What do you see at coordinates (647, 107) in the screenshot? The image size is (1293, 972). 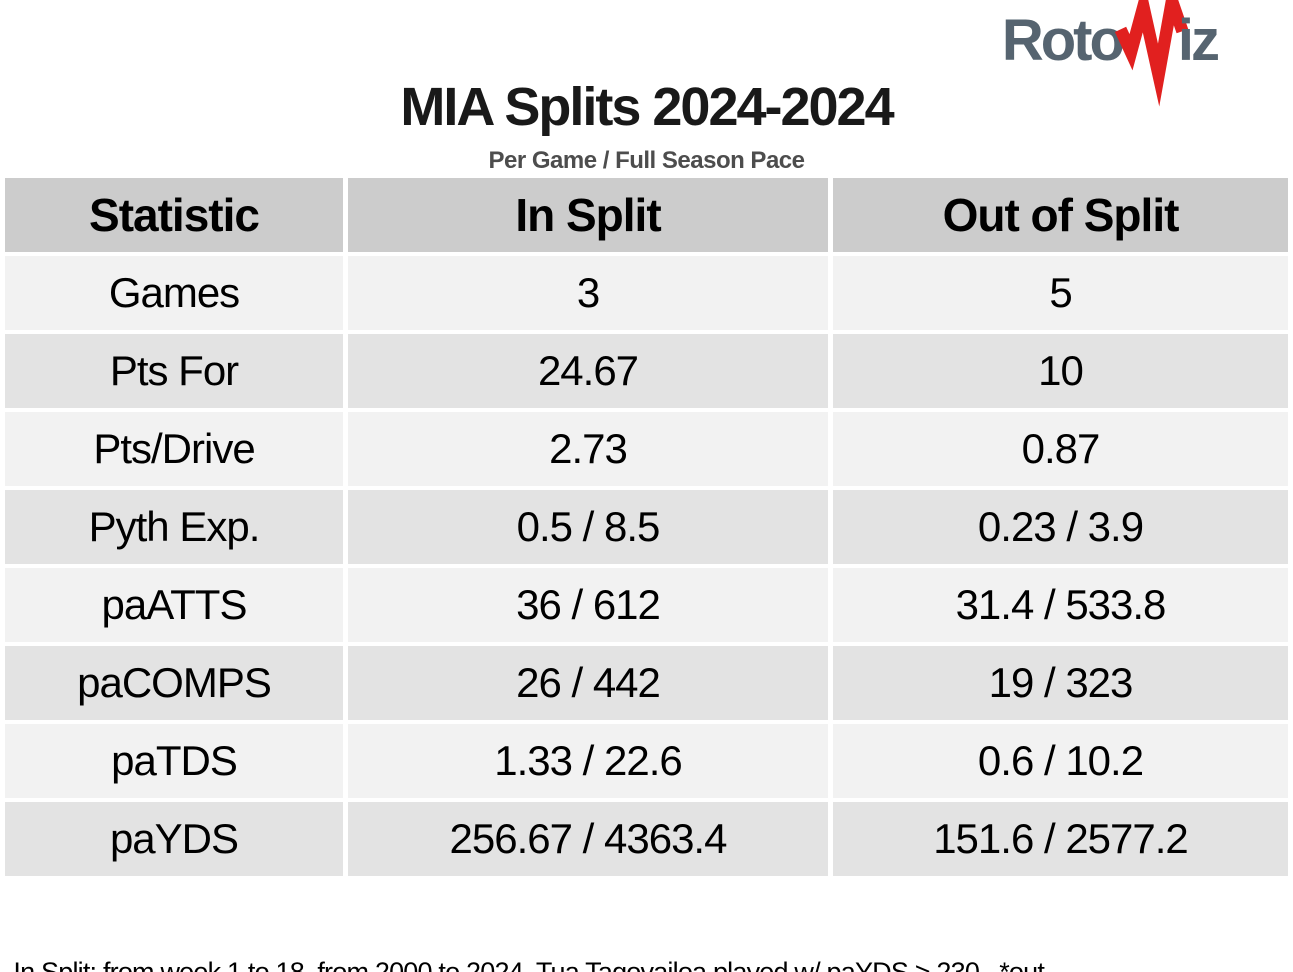 I see `page-title: MIA Splits 2024-2024` at bounding box center [647, 107].